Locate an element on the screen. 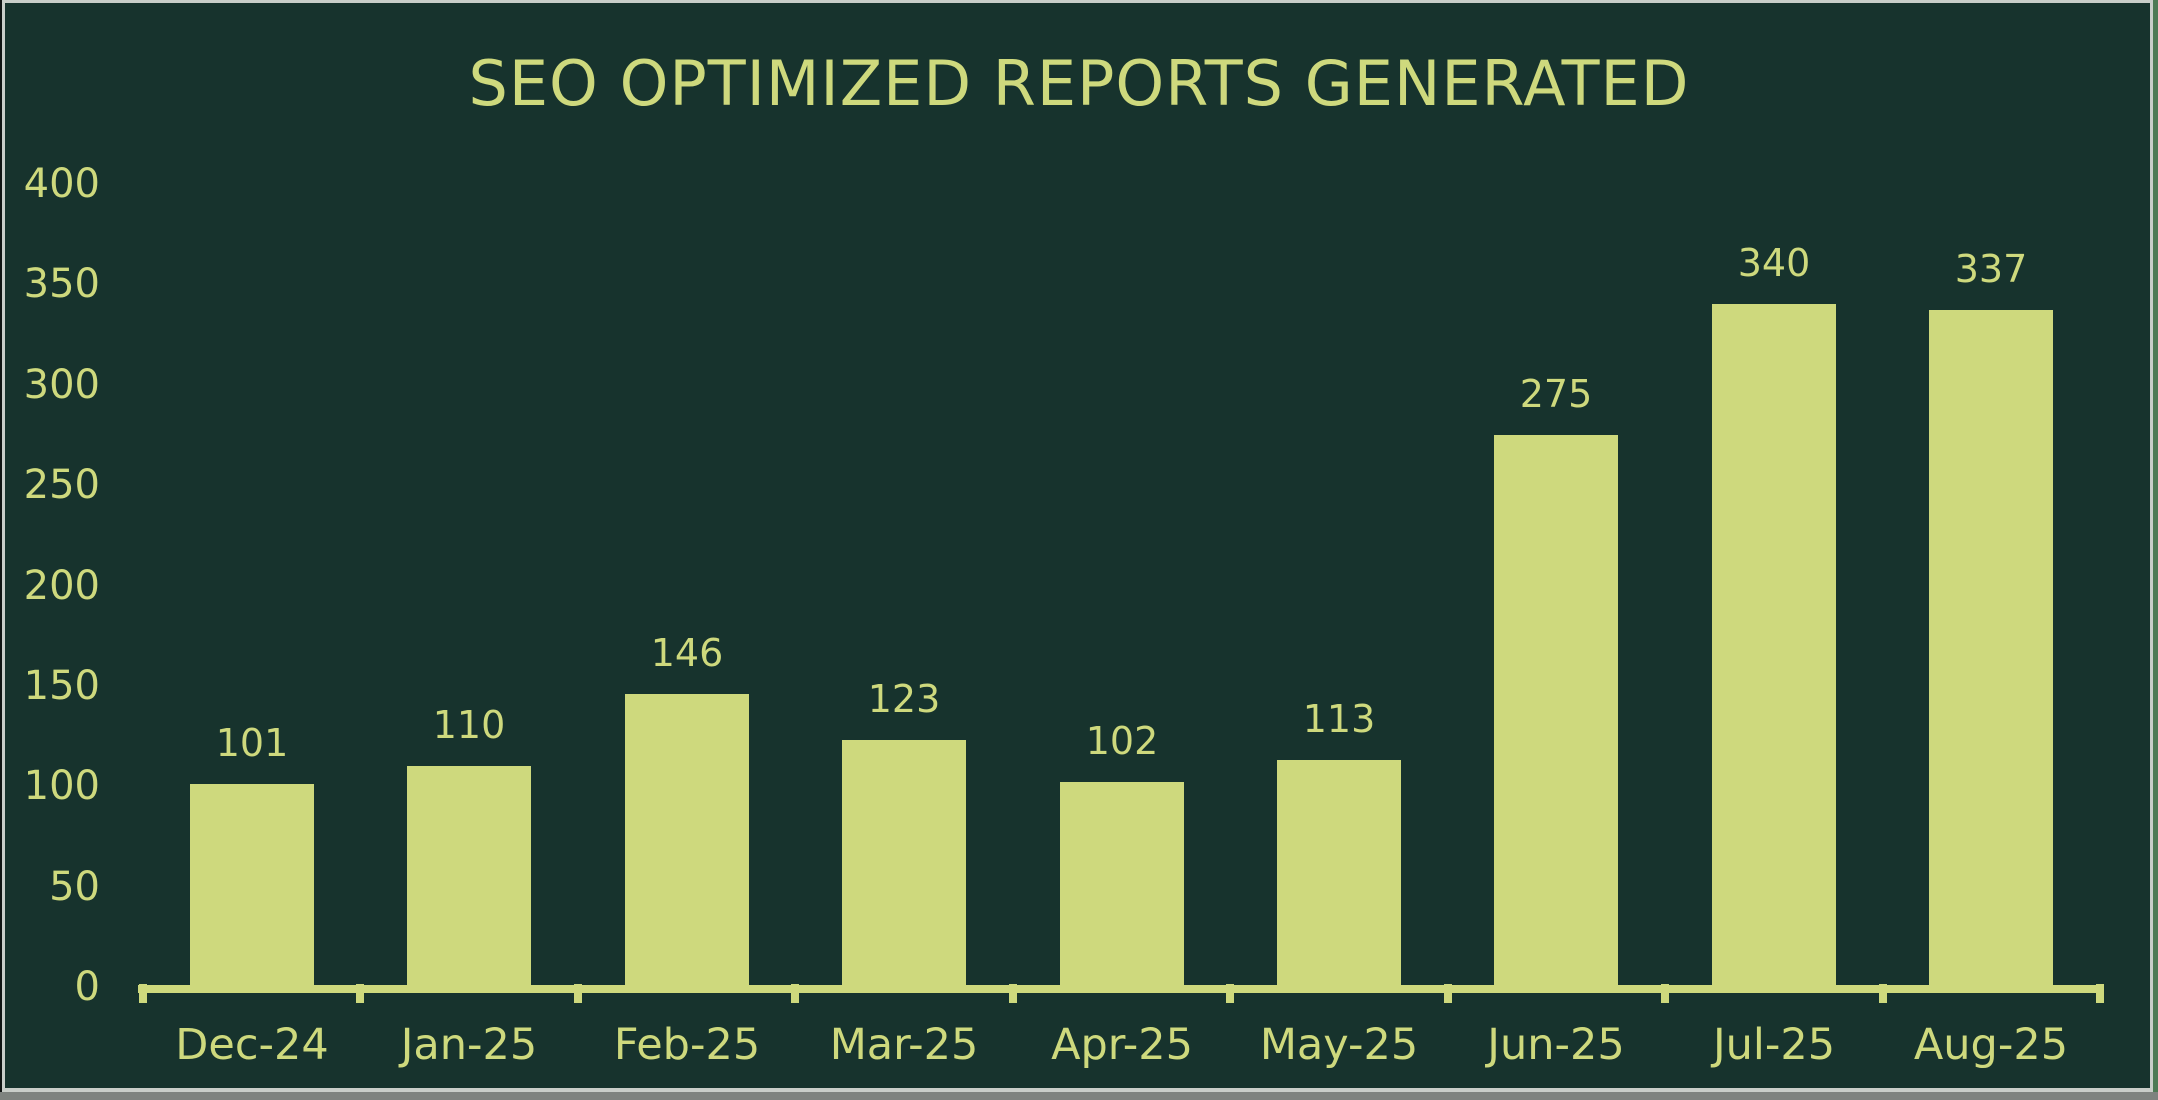 The image size is (2158, 1100). x-tick-label: Dec-24 is located at coordinates (252, 1045).